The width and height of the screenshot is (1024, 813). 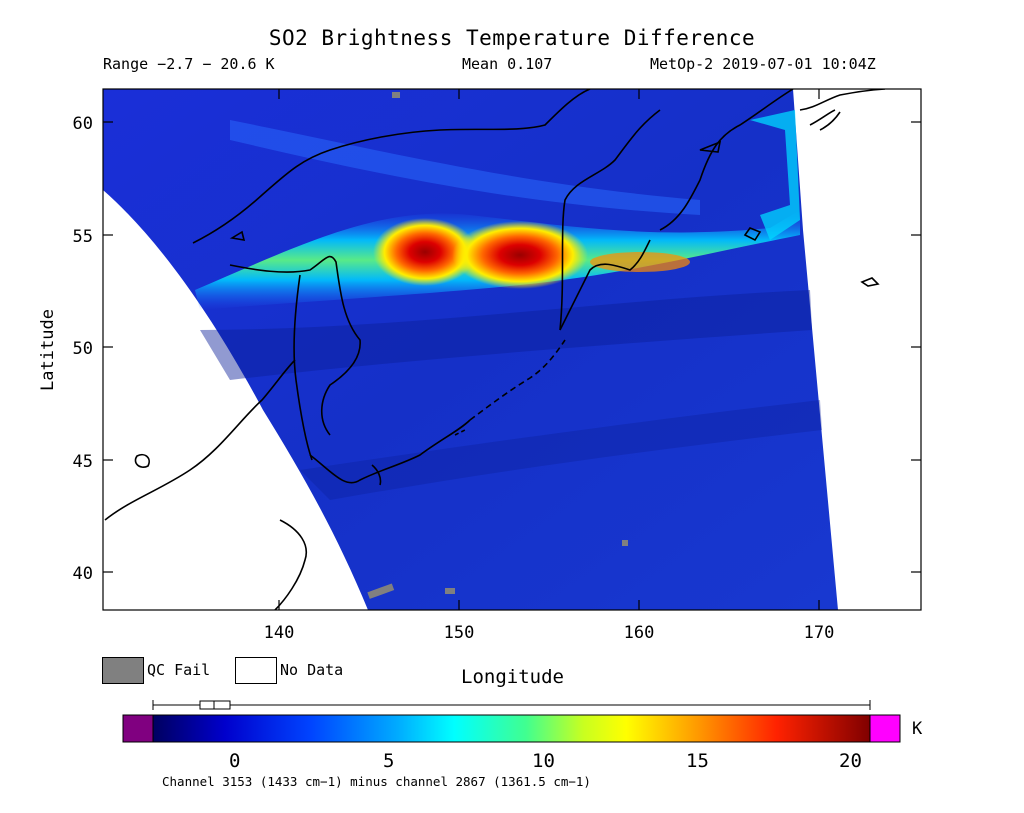 What do you see at coordinates (512, 38) in the screenshot?
I see `map-title: SO2 Brightness Temperature Difference` at bounding box center [512, 38].